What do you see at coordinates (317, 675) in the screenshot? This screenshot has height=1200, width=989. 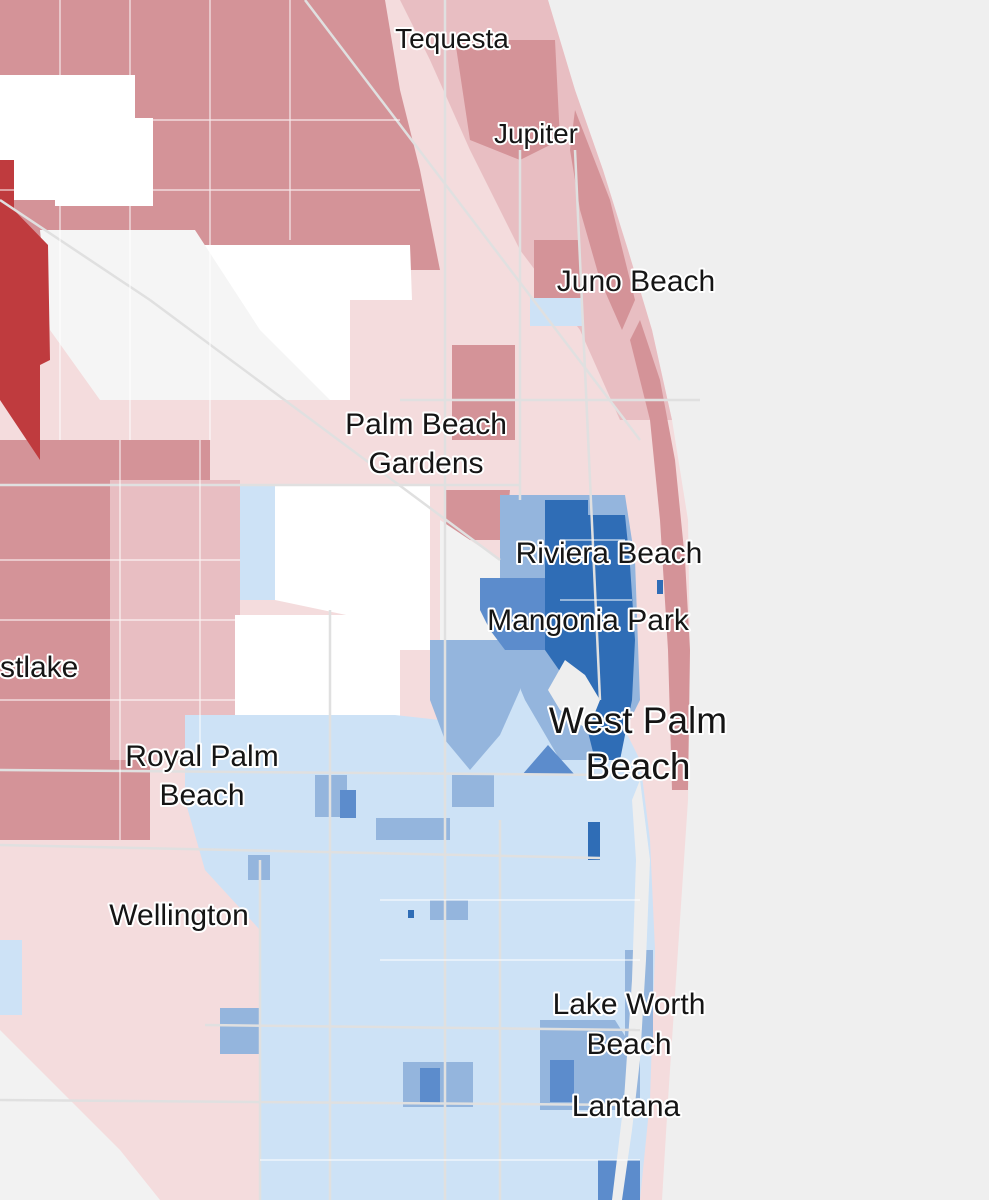 I see `area-unpopulated-south` at bounding box center [317, 675].